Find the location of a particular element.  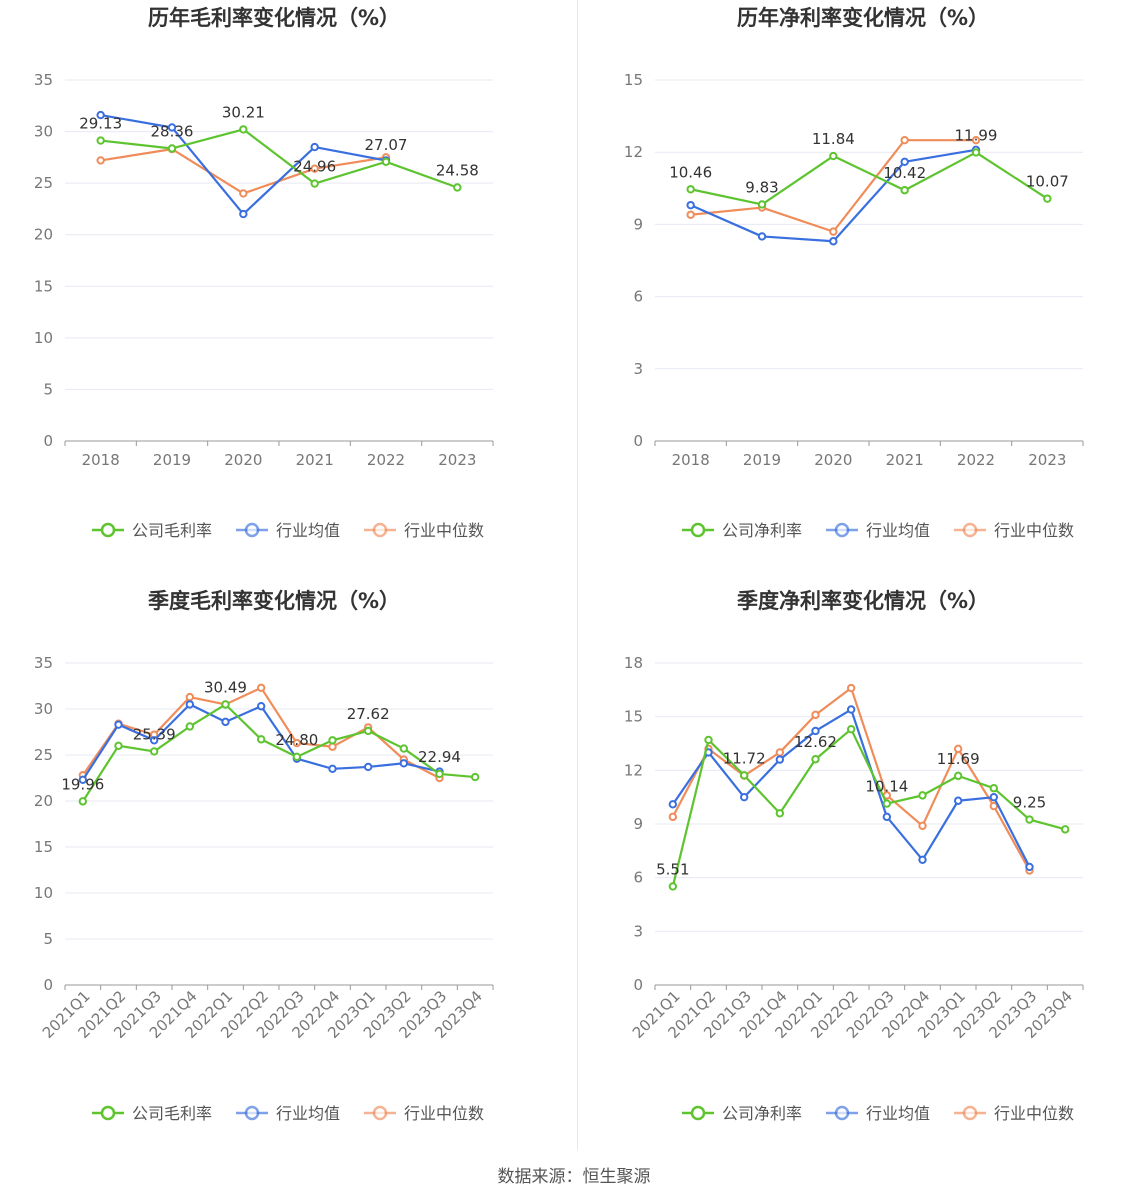

data-label: 9.83 is located at coordinates (761, 187).